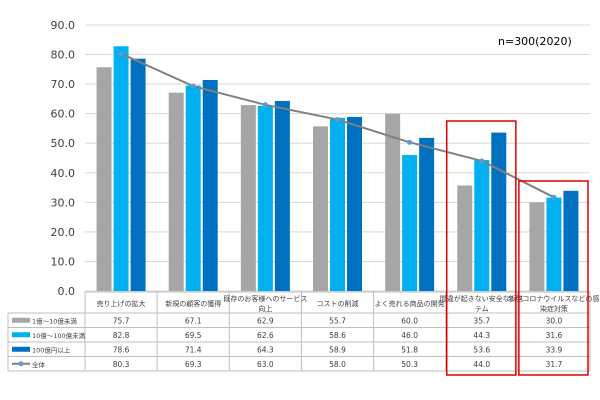 Image resolution: width=600 pixels, height=400 pixels. I want to click on table-cell: 78.6, so click(121, 349).